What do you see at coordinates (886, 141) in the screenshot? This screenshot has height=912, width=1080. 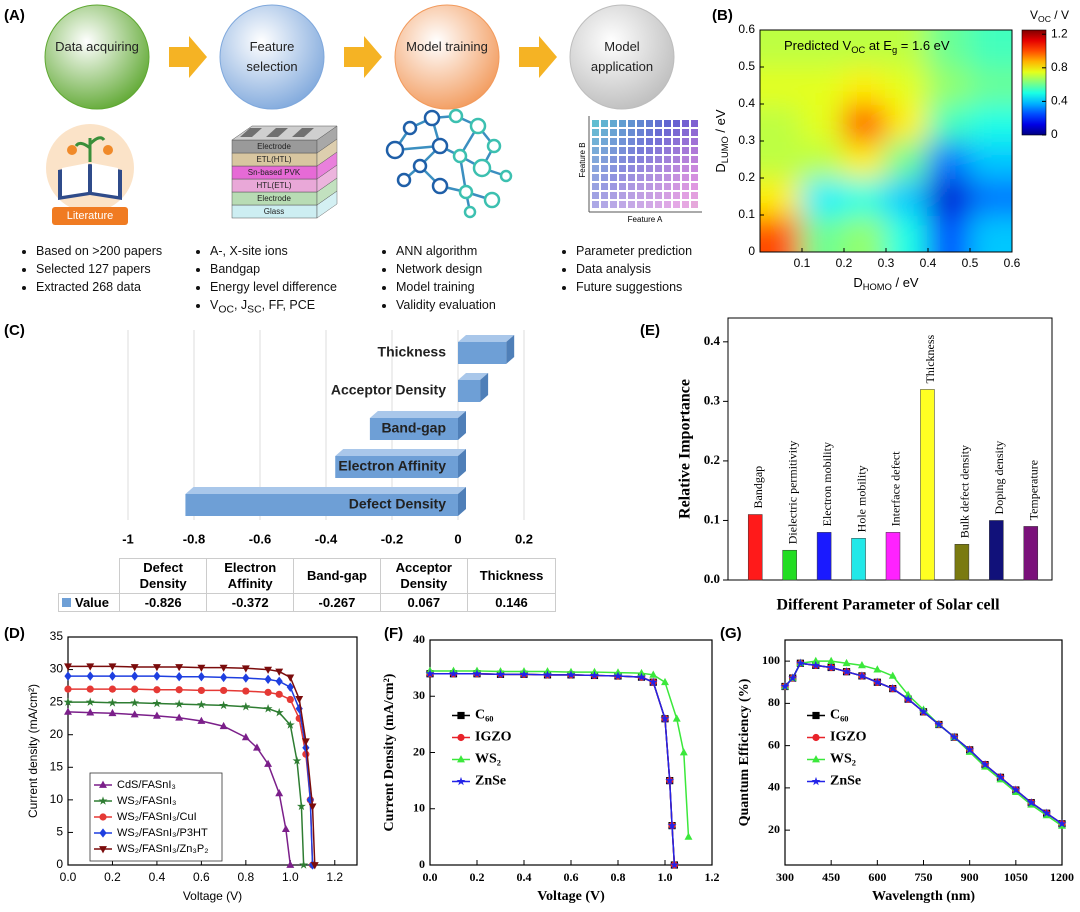 I see `heatmap` at bounding box center [886, 141].